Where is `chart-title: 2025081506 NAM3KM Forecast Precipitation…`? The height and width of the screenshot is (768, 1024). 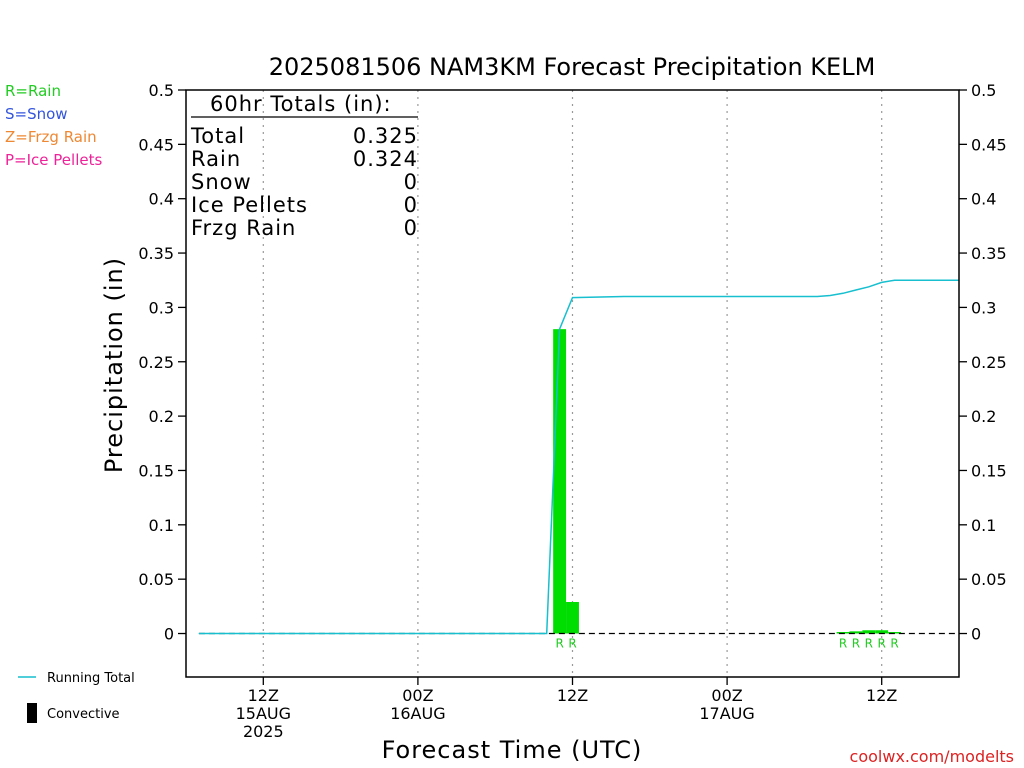
chart-title: 2025081506 NAM3KM Forecast Precipitation… is located at coordinates (572, 67).